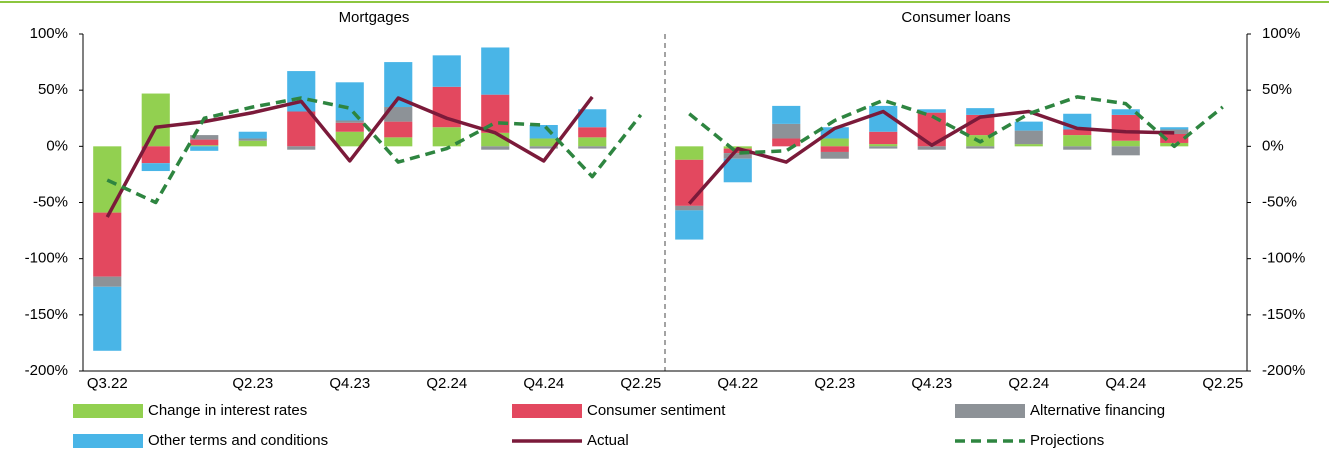  What do you see at coordinates (1097, 410) in the screenshot?
I see `legend-label: Alternative financing` at bounding box center [1097, 410].